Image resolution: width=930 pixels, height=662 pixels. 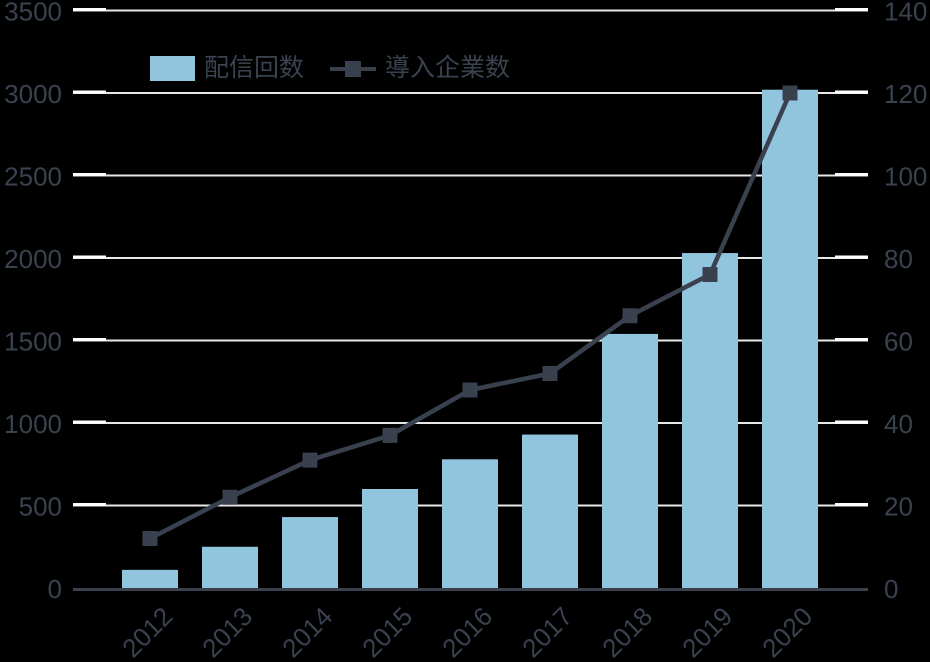 I want to click on right-axis-tick-label: 100, so click(x=905, y=177).